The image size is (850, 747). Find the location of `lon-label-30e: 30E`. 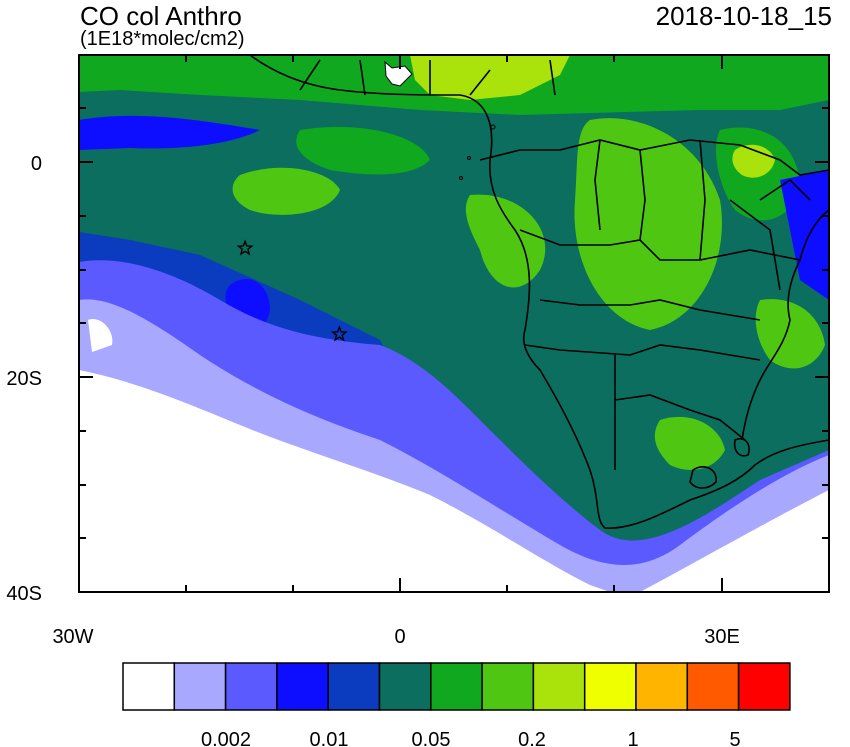

lon-label-30e: 30E is located at coordinates (722, 637).